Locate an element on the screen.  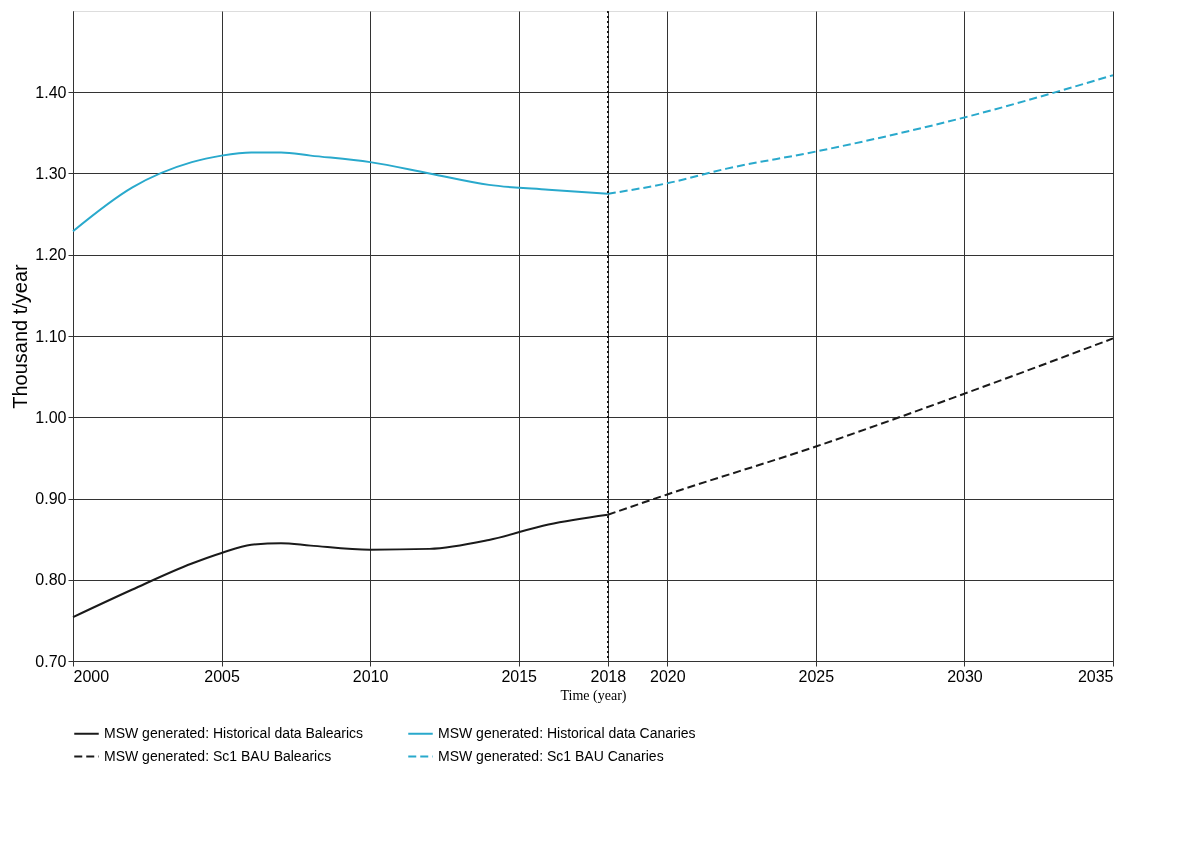
legend-label: MSW generated: Sc1 BAU Canaries is located at coordinates (551, 755).